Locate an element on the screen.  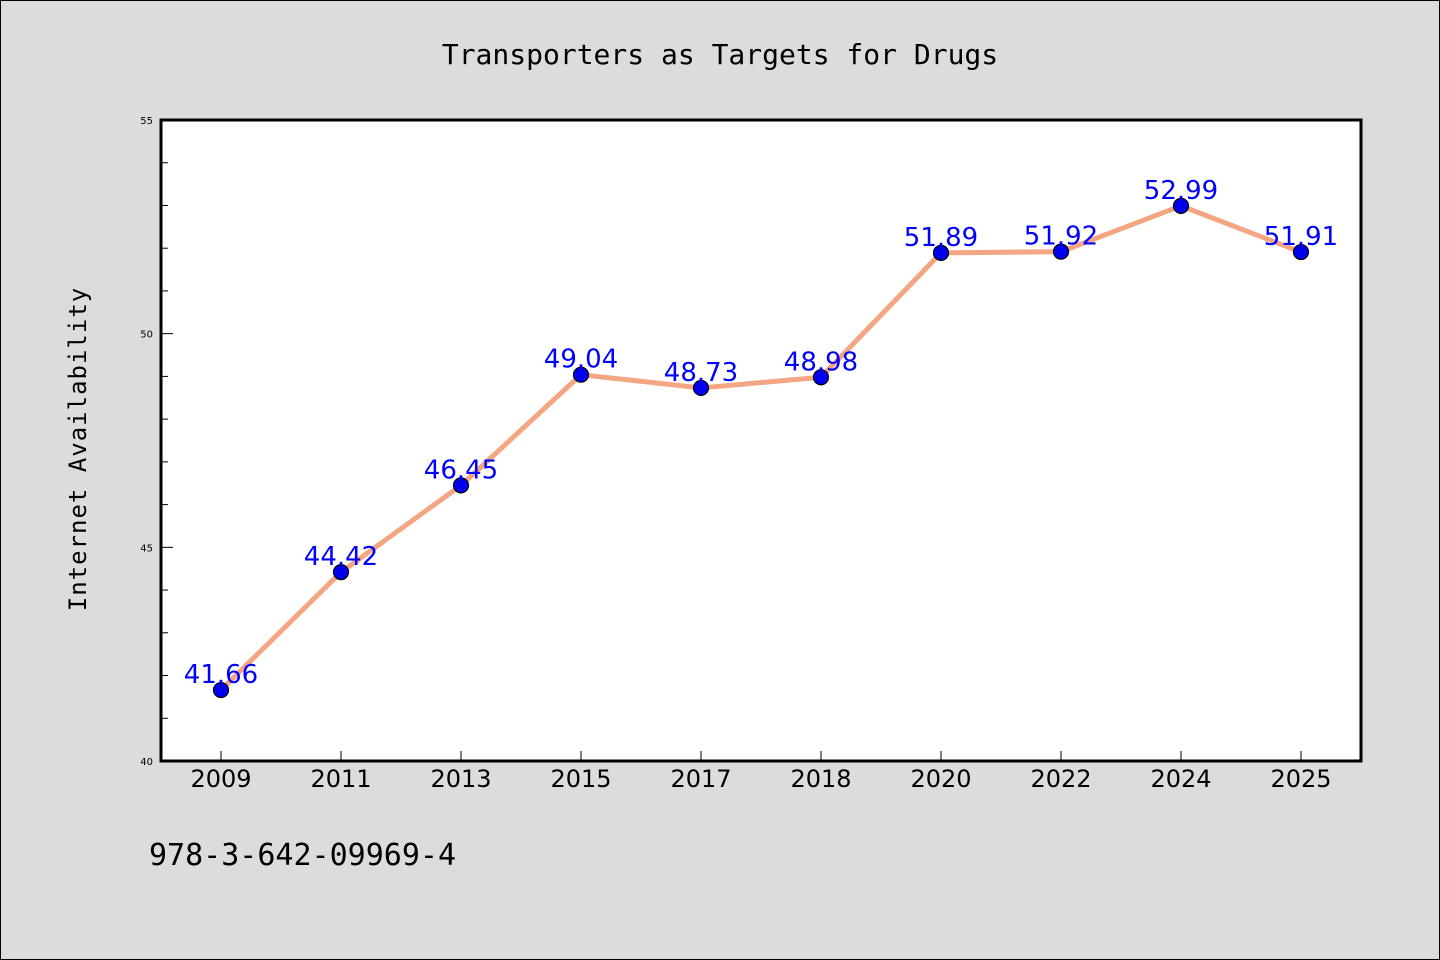
data-label: 48.98 is located at coordinates (821, 362).